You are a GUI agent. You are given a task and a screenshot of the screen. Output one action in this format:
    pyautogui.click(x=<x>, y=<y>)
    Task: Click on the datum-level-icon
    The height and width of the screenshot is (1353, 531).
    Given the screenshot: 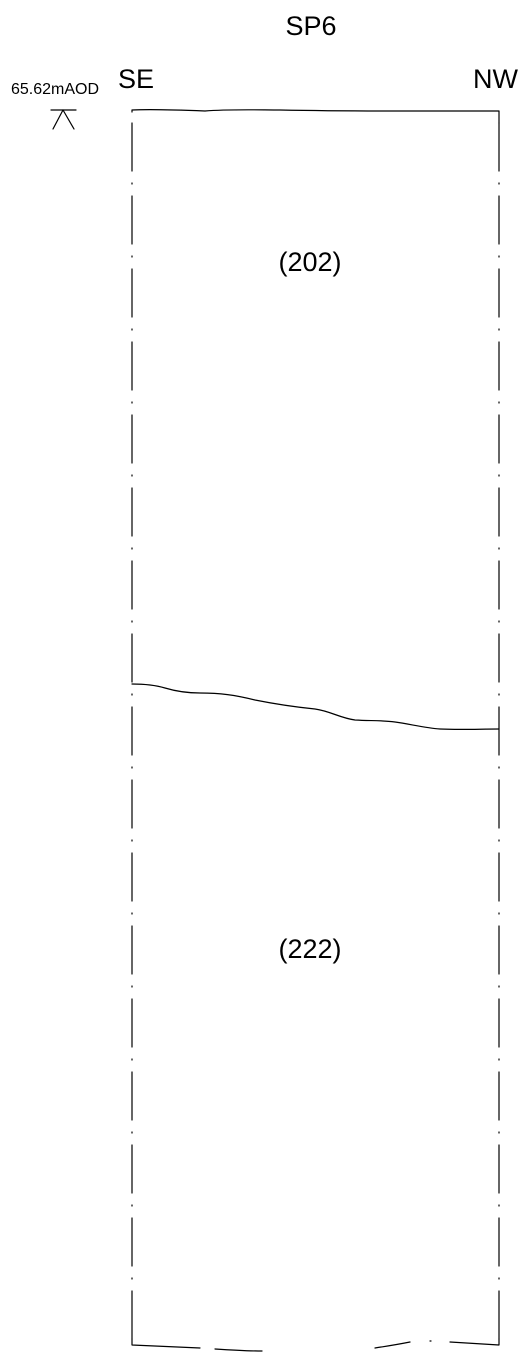 What is the action you would take?
    pyautogui.click(x=63, y=119)
    